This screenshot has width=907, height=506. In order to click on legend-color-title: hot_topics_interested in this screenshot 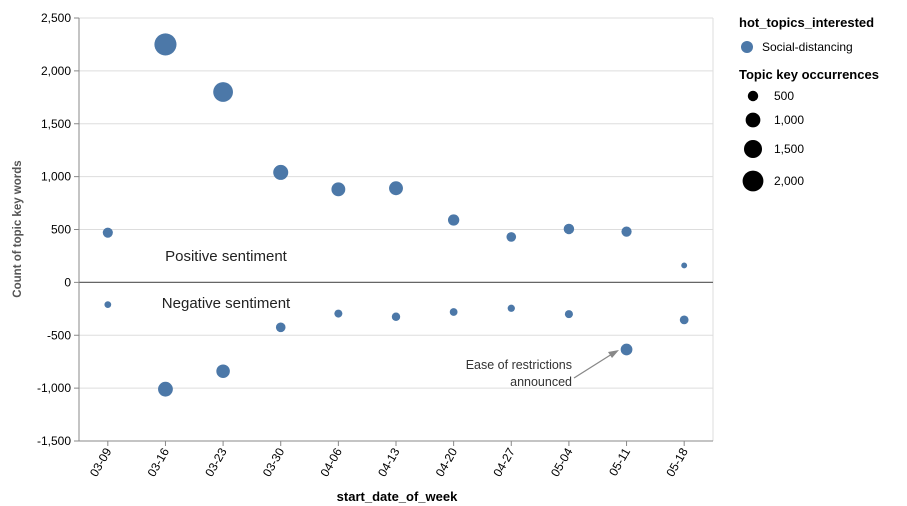, I will do `click(806, 22)`.